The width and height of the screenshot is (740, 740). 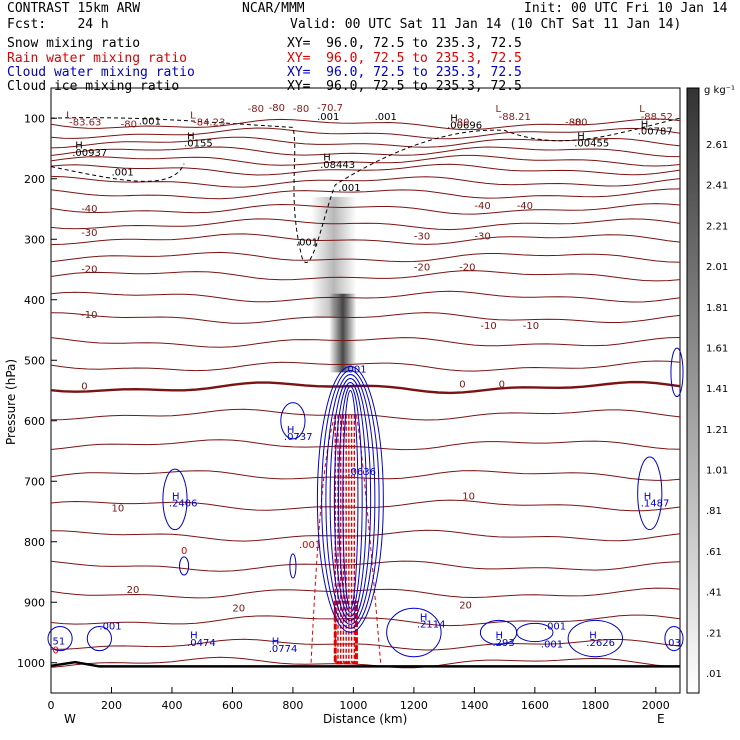 What do you see at coordinates (591, 144) in the screenshot?
I see `contour-annotation: .00455` at bounding box center [591, 144].